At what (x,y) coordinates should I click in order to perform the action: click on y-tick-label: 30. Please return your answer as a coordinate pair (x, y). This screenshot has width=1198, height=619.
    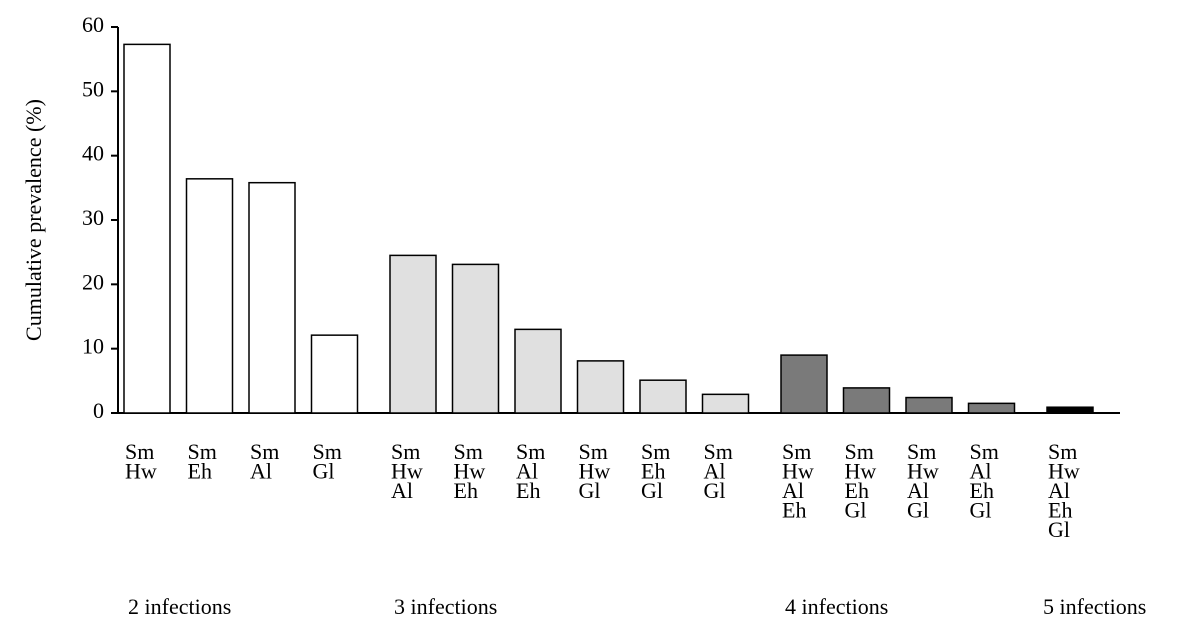
    Looking at the image, I should click on (93, 217).